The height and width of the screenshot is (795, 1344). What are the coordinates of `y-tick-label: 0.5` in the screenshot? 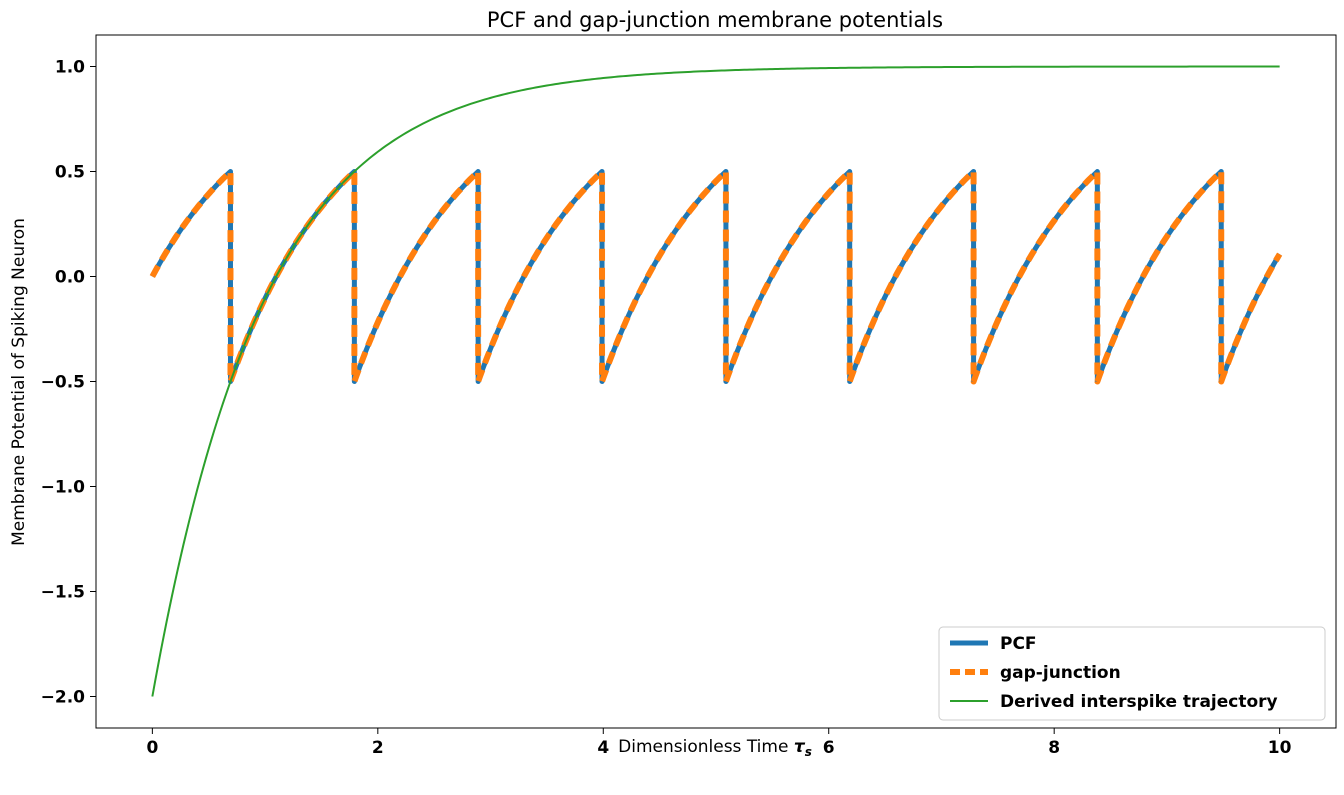 It's located at (70, 173).